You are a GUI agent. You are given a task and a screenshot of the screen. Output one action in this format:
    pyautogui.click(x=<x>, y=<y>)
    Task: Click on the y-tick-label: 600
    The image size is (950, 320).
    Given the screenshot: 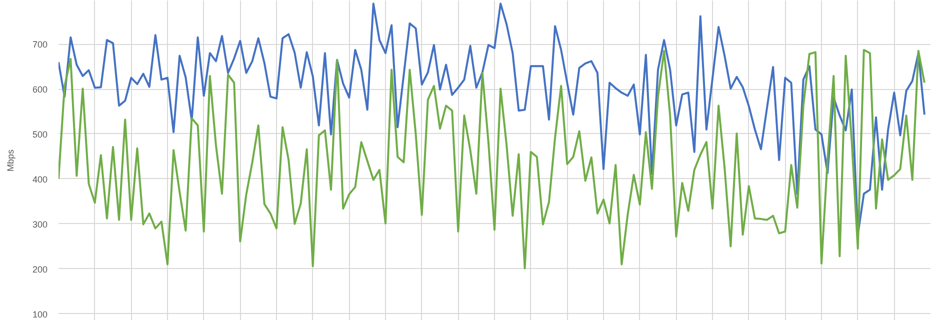 What is the action you would take?
    pyautogui.click(x=40, y=89)
    